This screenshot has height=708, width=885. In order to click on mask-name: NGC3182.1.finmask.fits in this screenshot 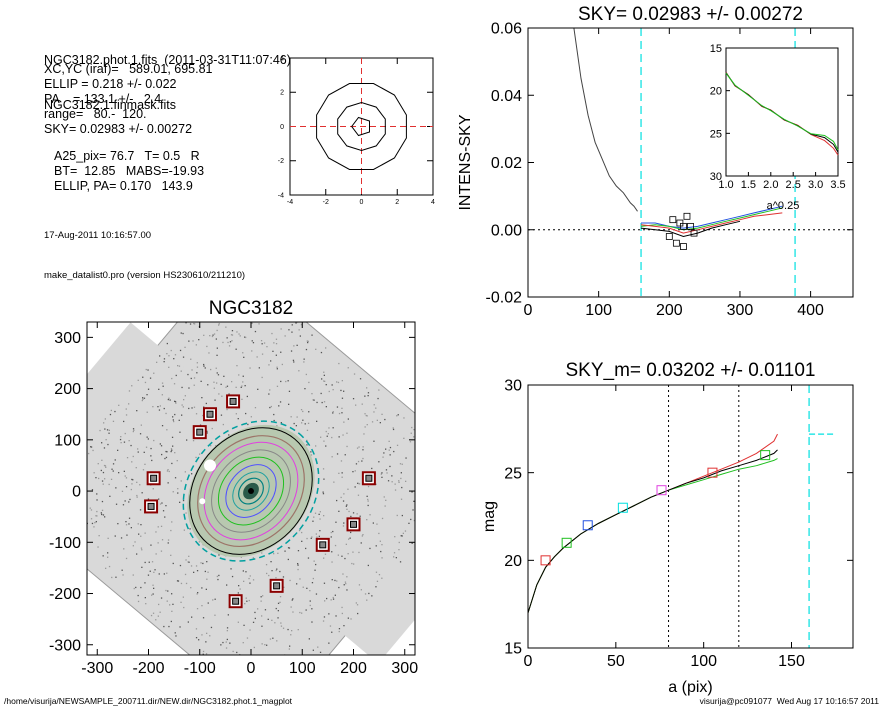, I will do `click(110, 105)`.